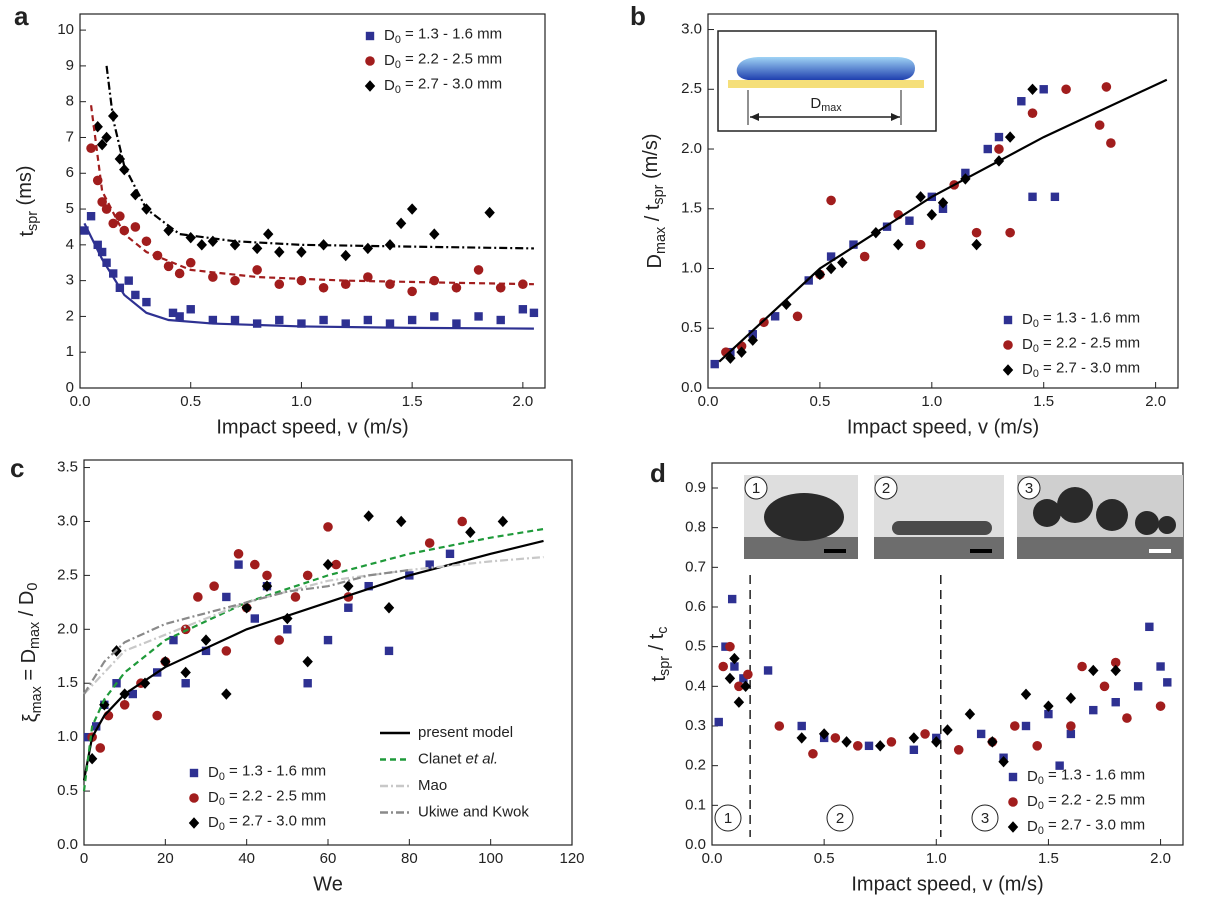  I want to click on photo-drop, so click(1075, 505).